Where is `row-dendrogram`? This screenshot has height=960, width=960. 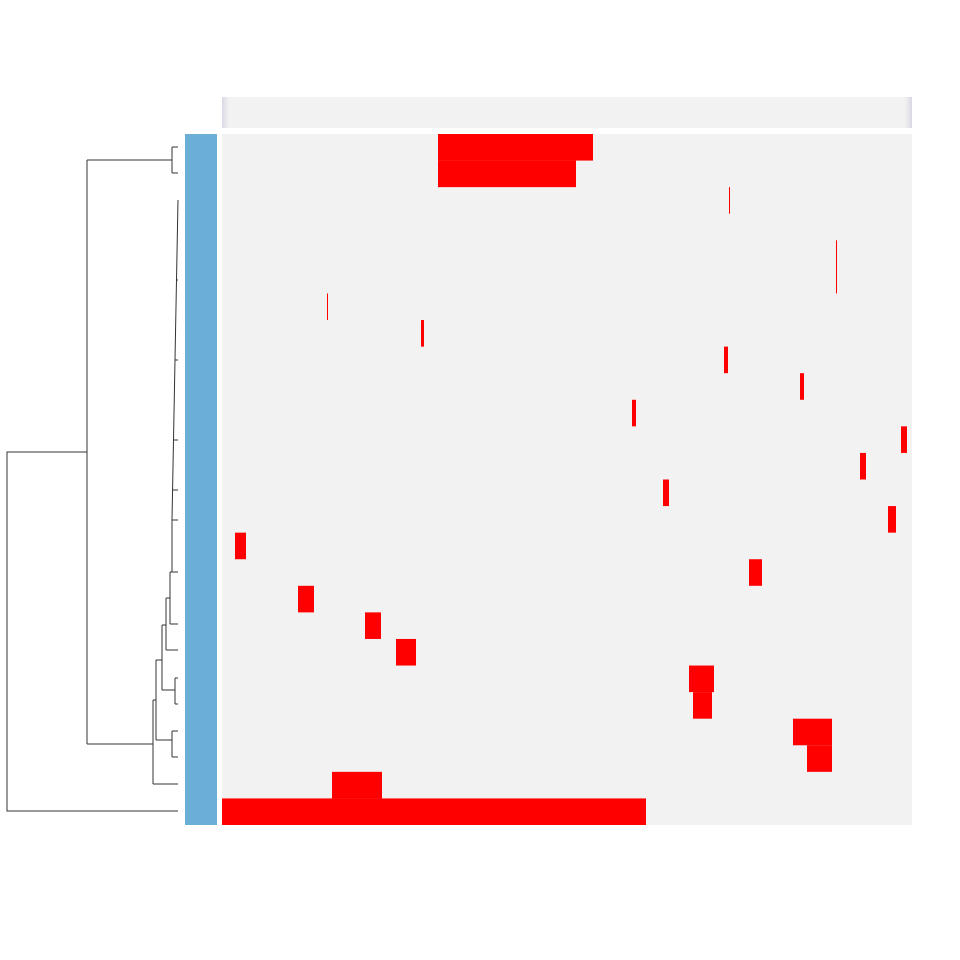 row-dendrogram is located at coordinates (92, 479).